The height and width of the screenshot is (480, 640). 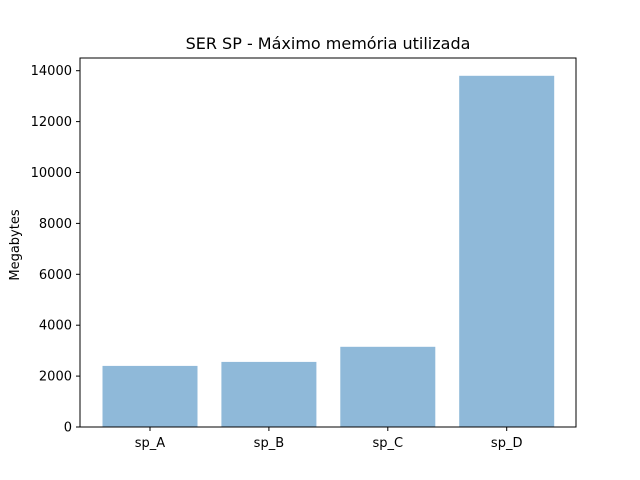 I want to click on y-tick-label: 0, so click(x=68, y=428).